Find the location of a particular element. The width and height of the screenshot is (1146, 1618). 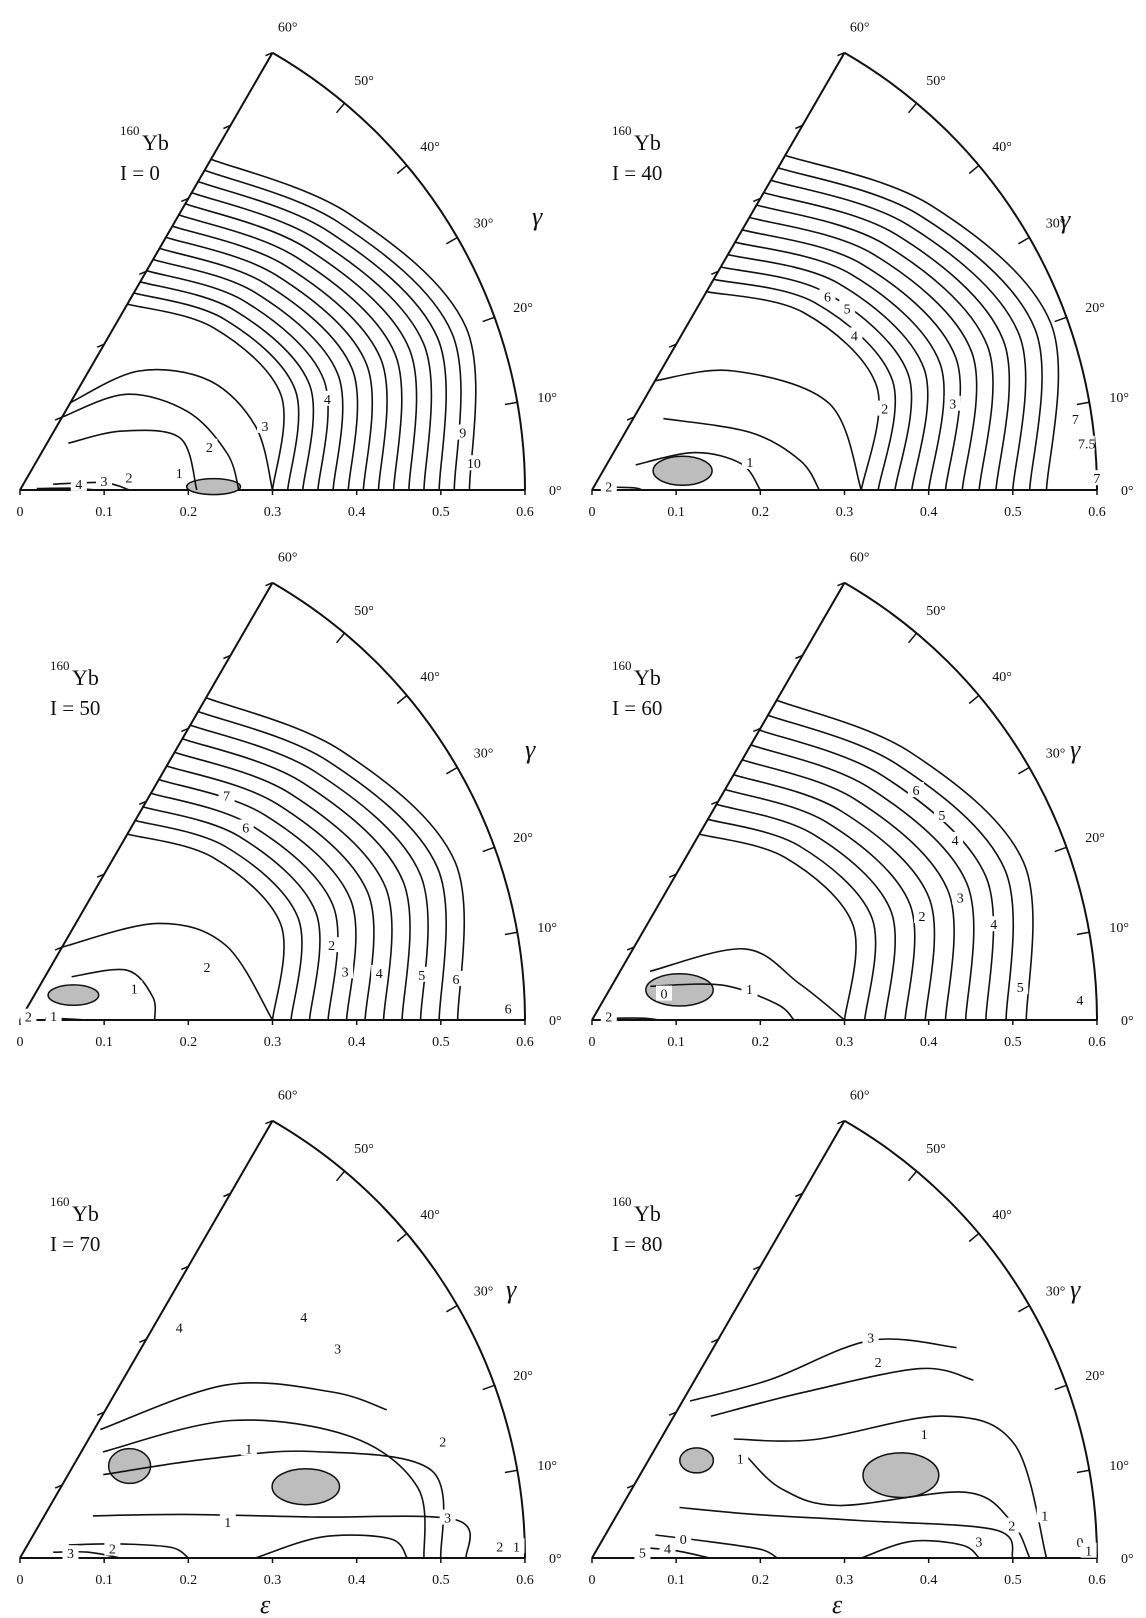

gamma-tick-label: 60° is located at coordinates (860, 27).